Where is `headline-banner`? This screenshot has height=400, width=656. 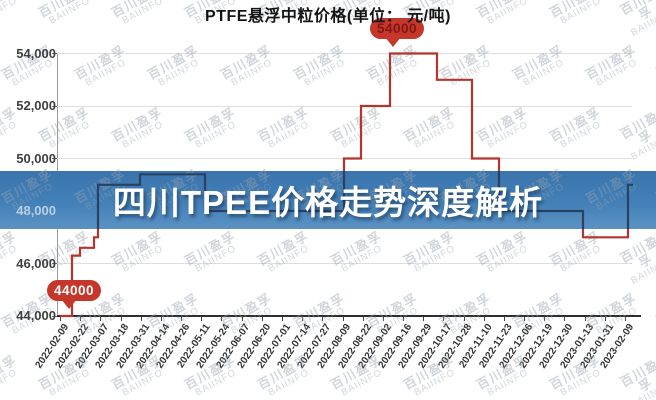
headline-banner is located at coordinates (328, 200).